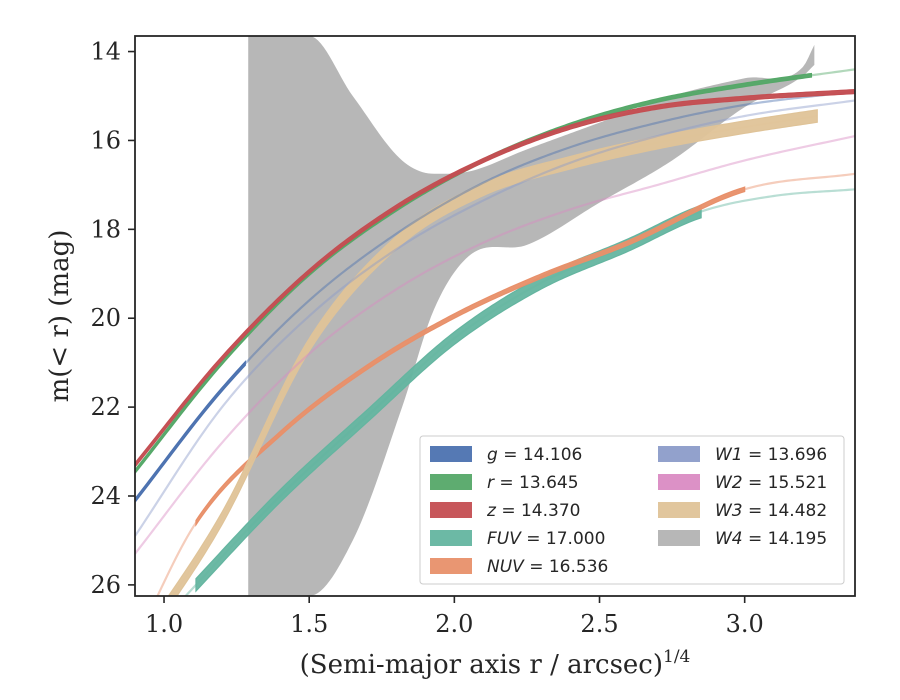  I want to click on y-tick-label: 20, so click(105, 318).